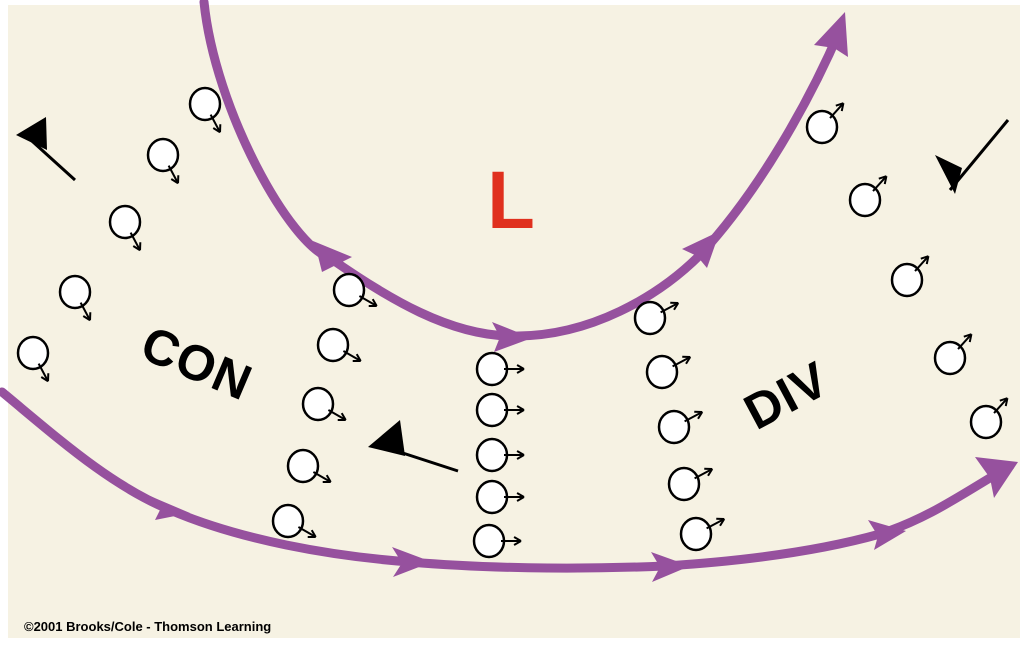  I want to click on copyright-credit: ©2001 Brooks/Cole - Thomson Learning, so click(148, 626).